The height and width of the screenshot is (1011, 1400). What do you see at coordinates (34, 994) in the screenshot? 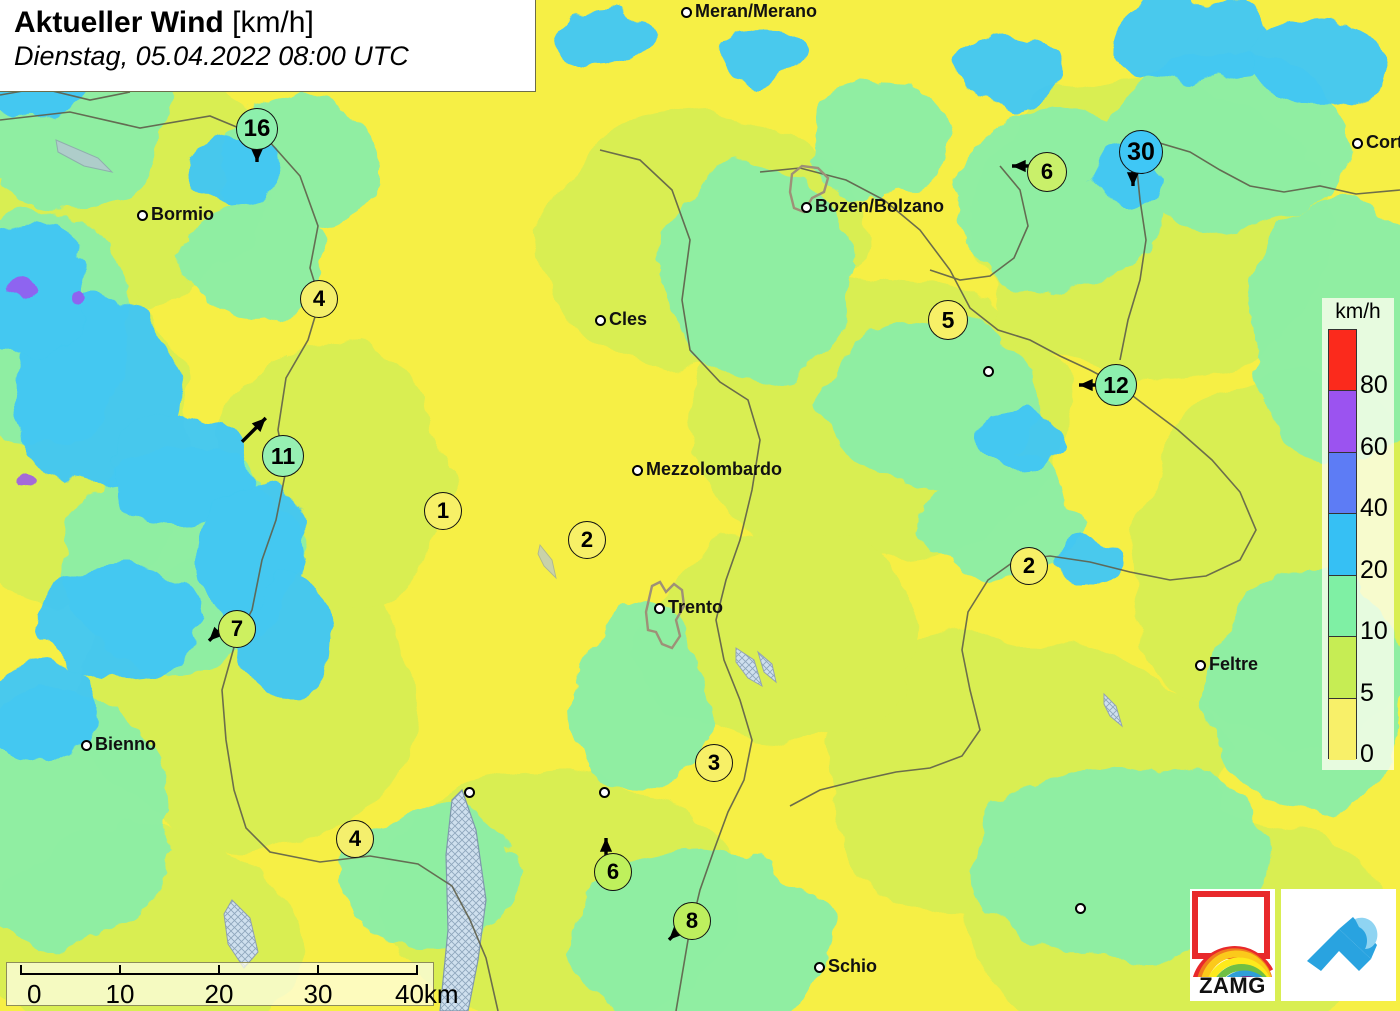
I see `scale-label-0: 0` at bounding box center [34, 994].